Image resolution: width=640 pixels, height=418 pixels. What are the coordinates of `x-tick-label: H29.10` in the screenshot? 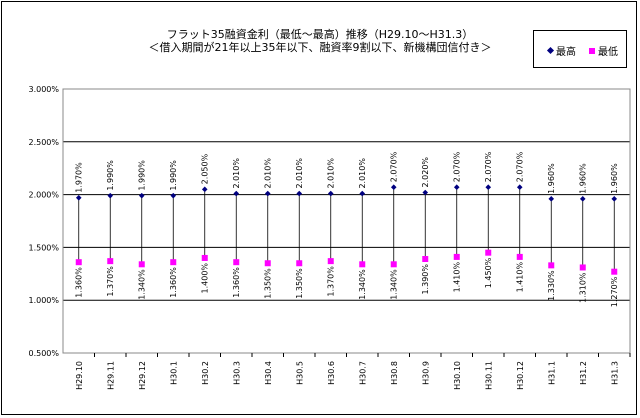 It's located at (79, 375).